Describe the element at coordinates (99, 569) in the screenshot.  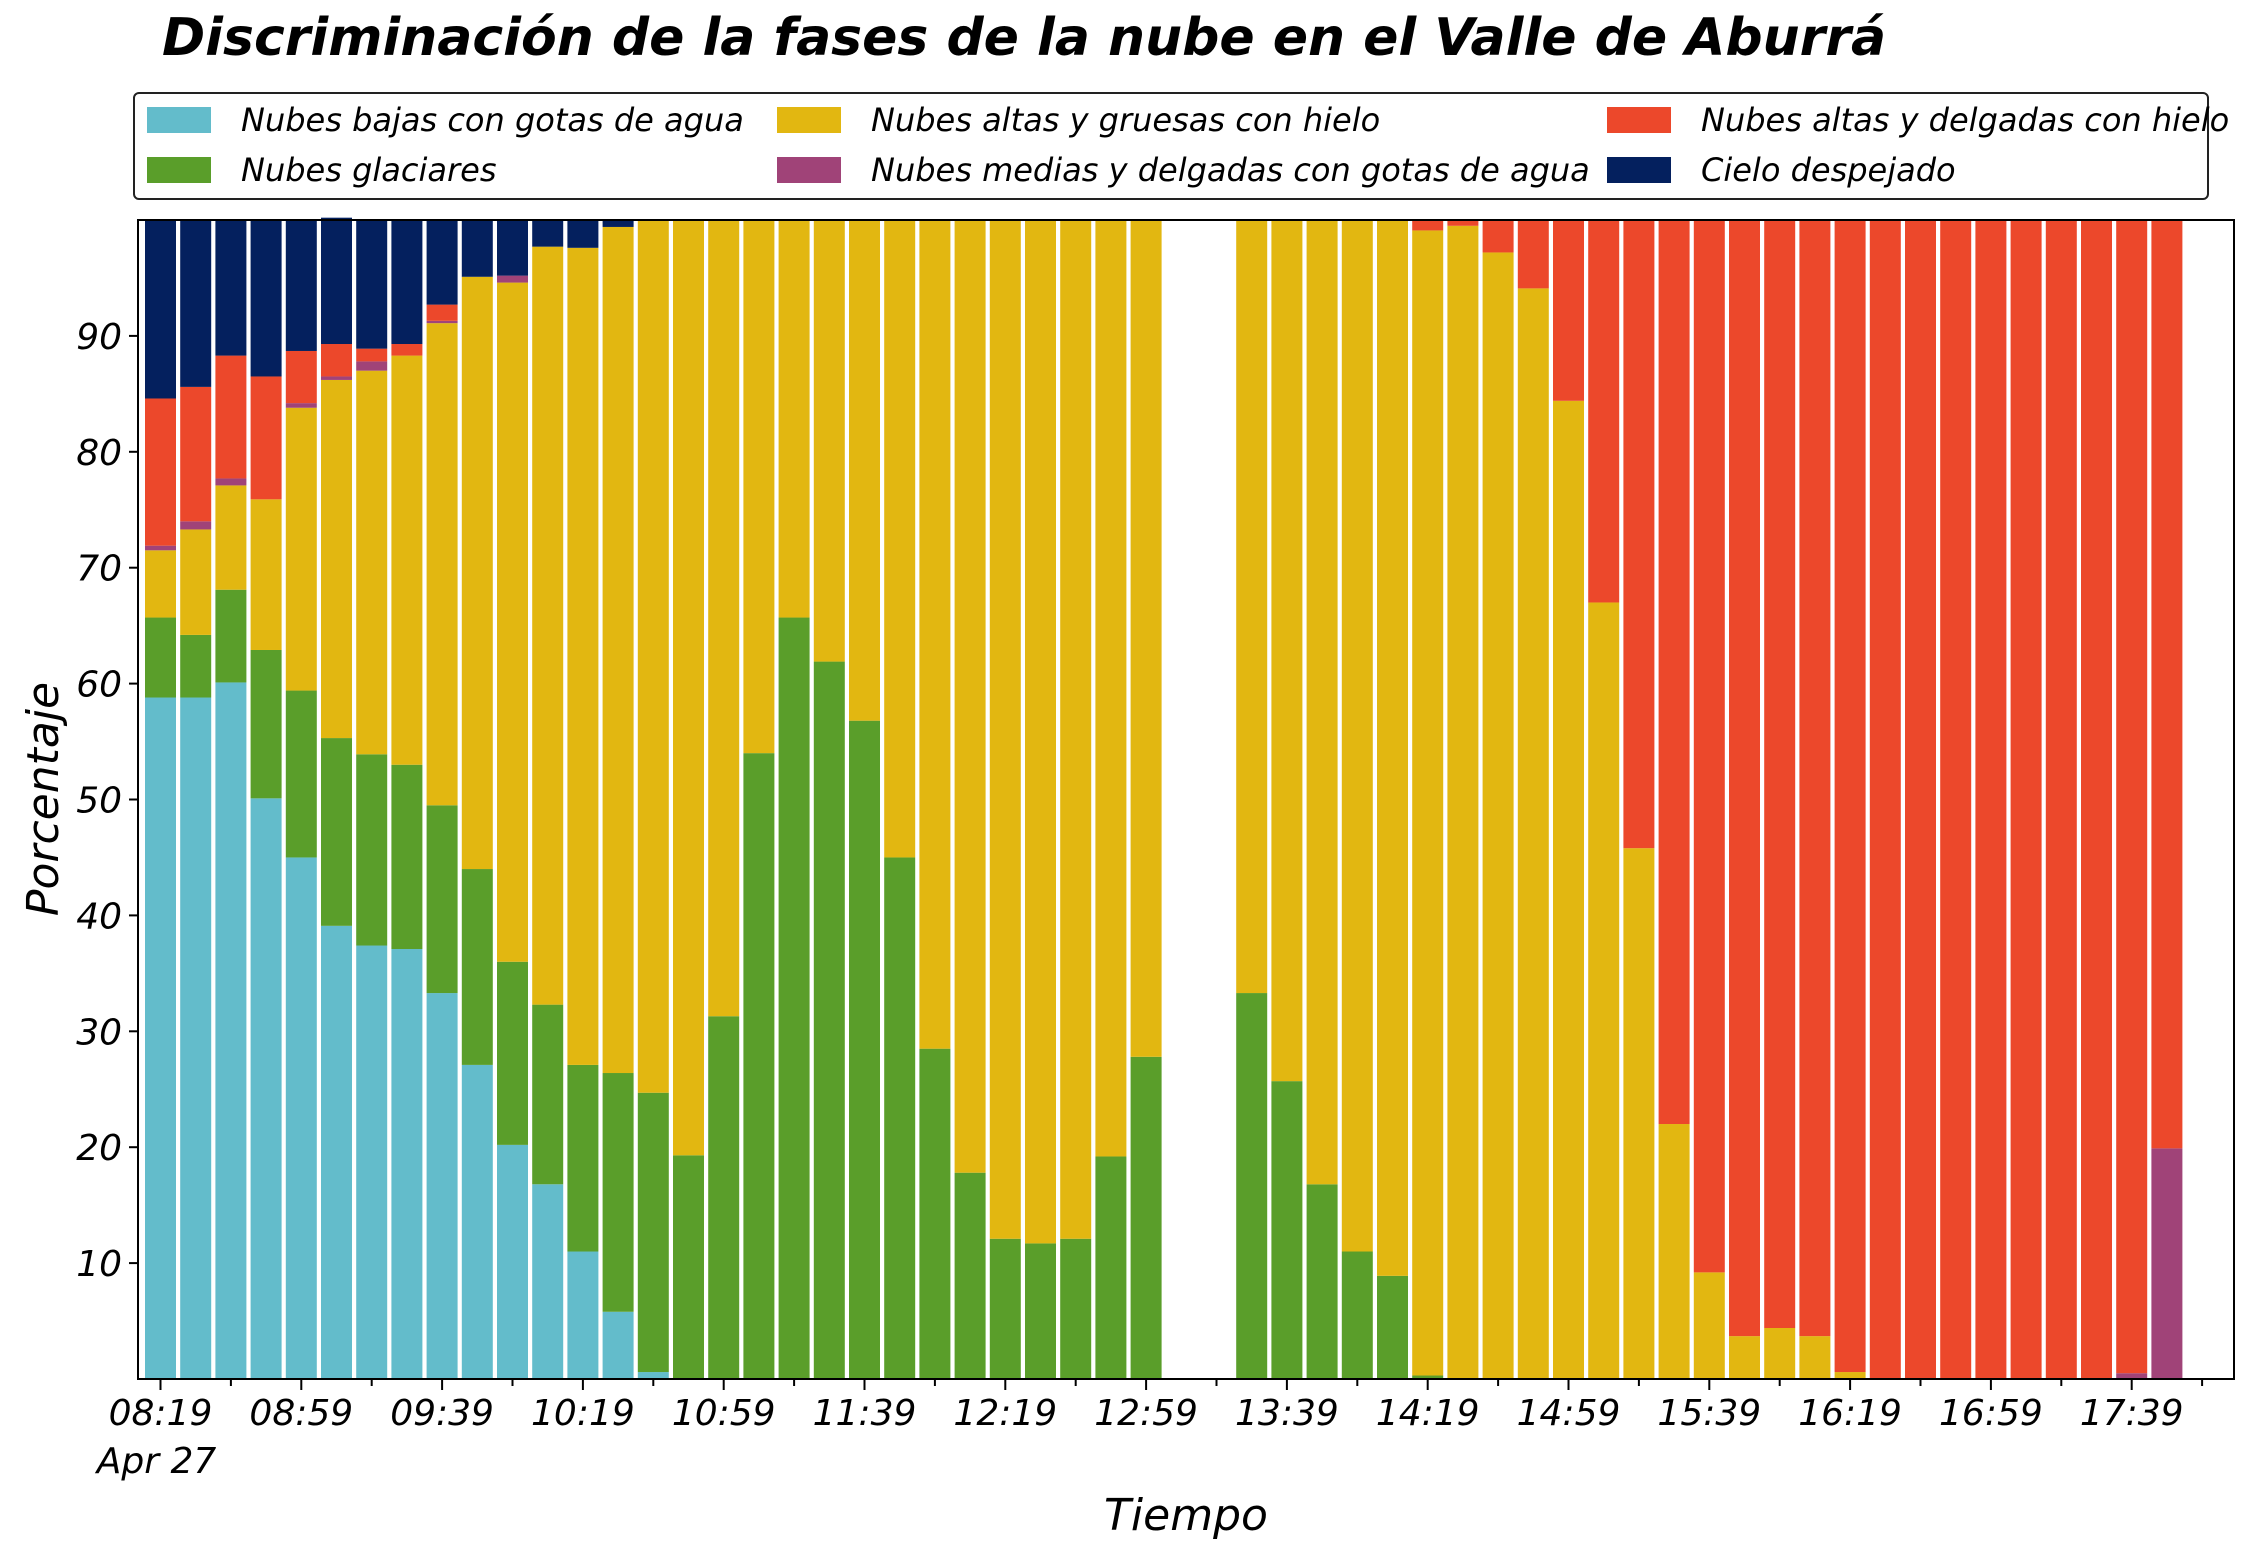
I see `y-tick-label: 70` at that location.